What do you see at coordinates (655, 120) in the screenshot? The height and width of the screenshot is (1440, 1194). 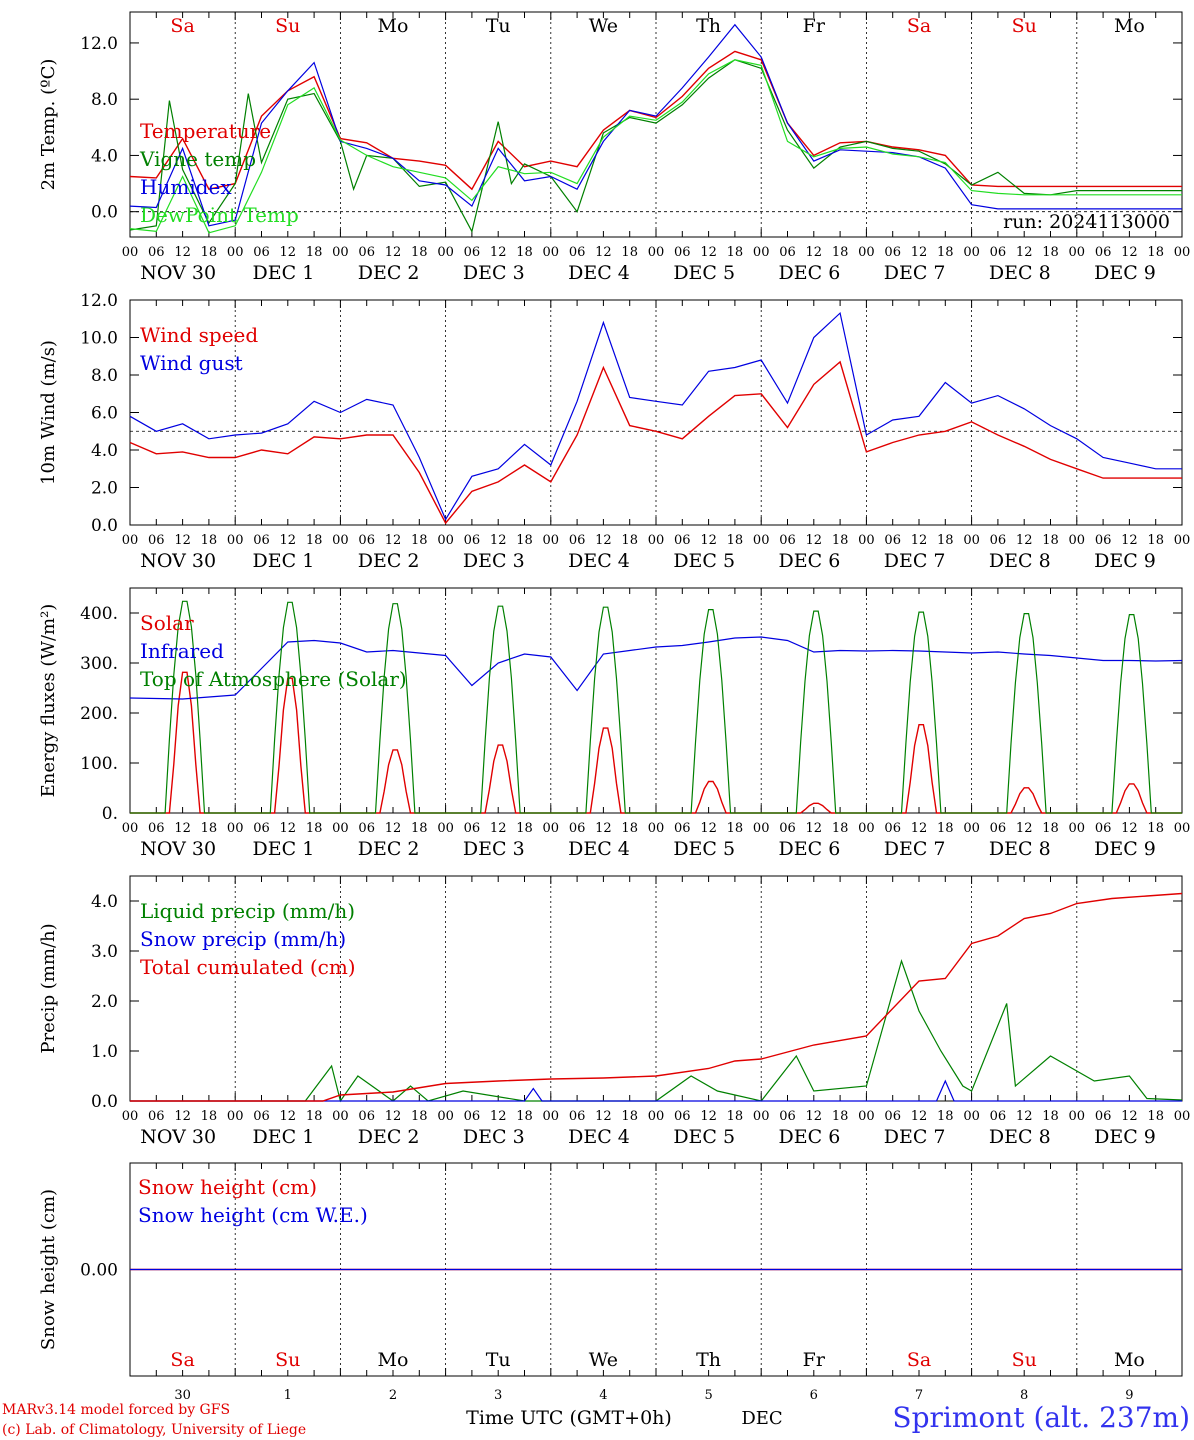 I see `series-line-temperature` at bounding box center [655, 120].